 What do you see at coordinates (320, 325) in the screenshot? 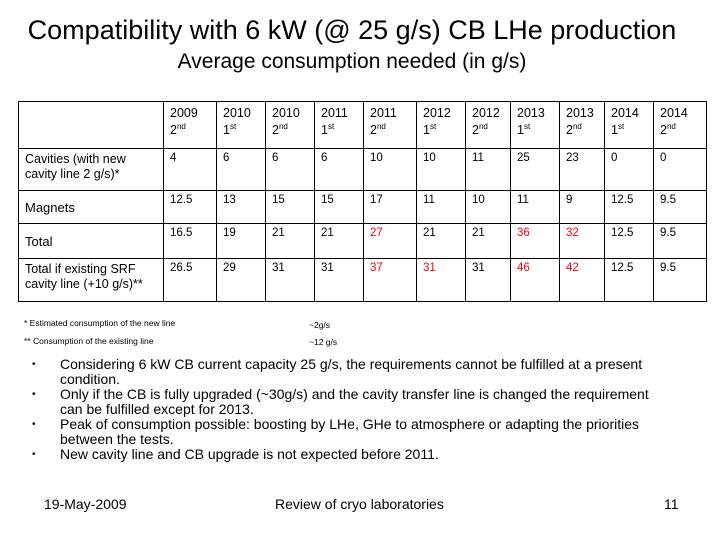
I see `footnote-new-line-value: ~2g/s` at bounding box center [320, 325].